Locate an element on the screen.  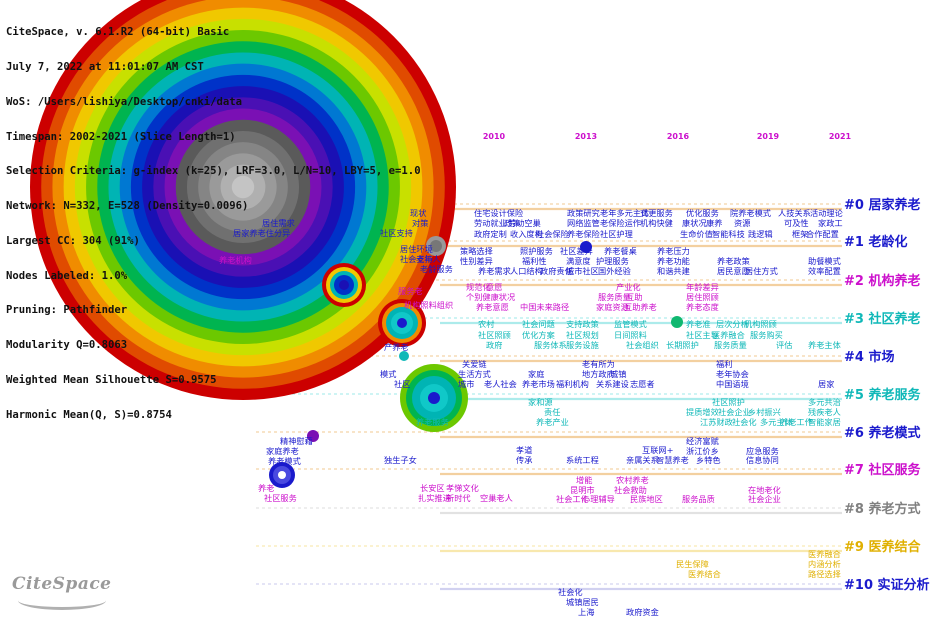
term-label: 乡村振兴 is located at coordinates (764, 412).